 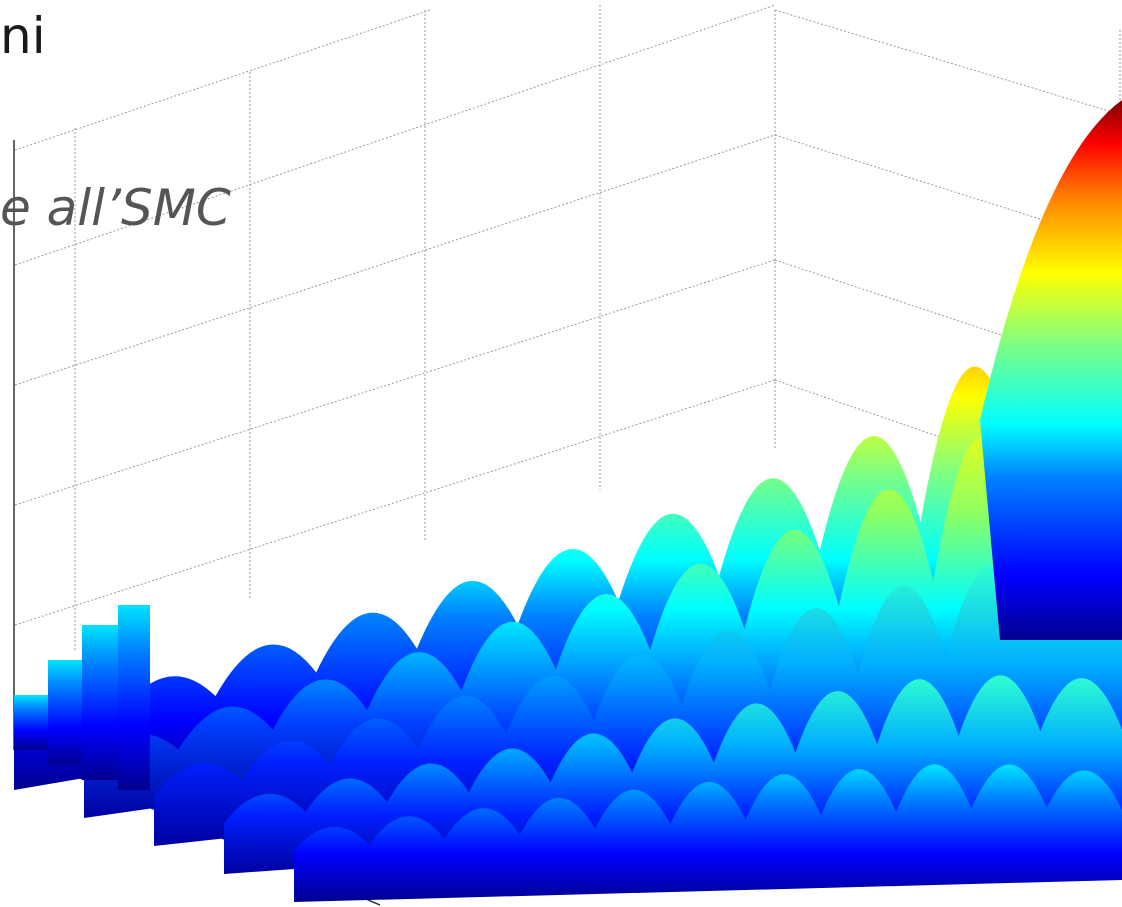 I want to click on chart-title-line2: e all’SMC, so click(x=115, y=208).